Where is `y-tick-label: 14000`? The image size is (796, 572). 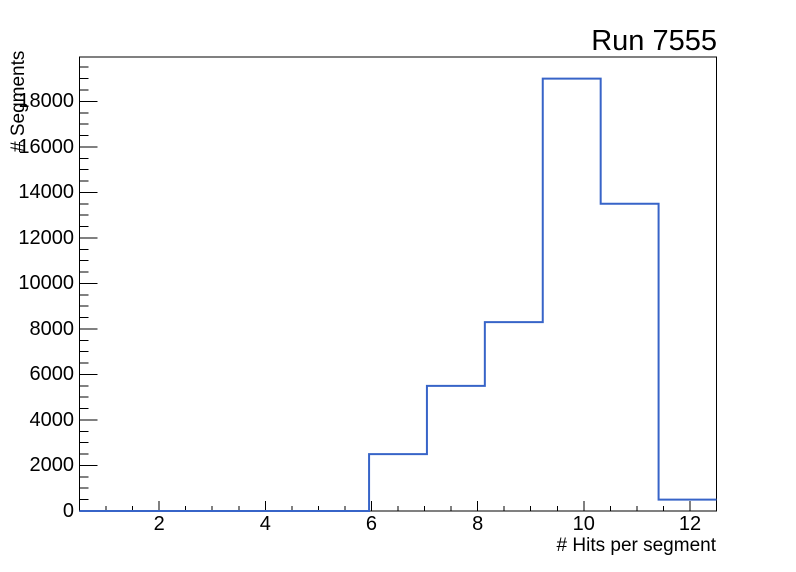 y-tick-label: 14000 is located at coordinates (46, 192).